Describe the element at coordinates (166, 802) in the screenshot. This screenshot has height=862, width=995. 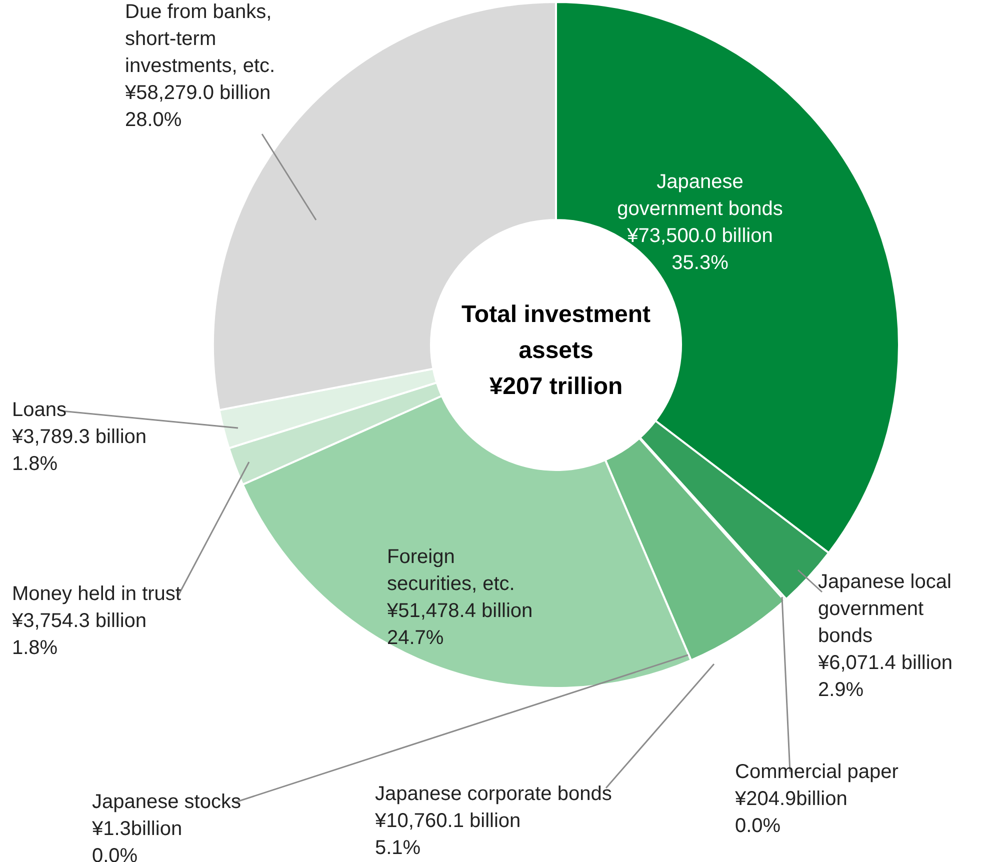
I see `slice-label: Japanese stocks` at that location.